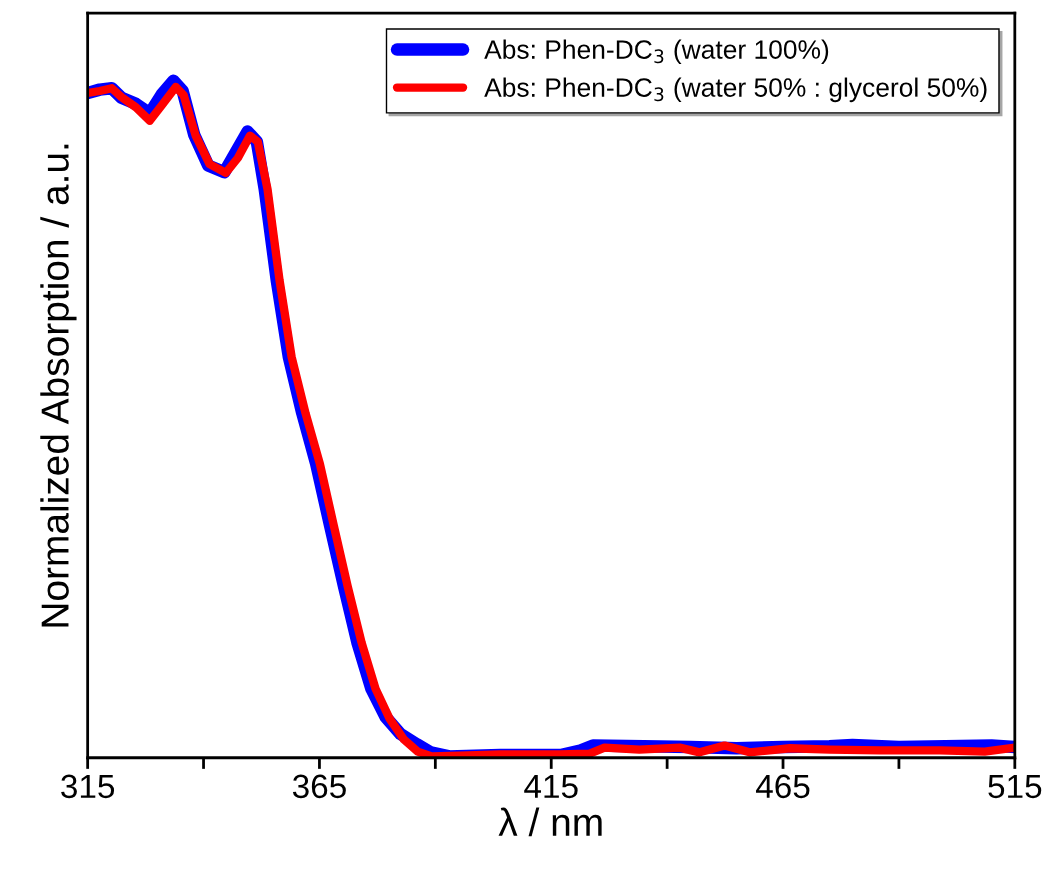  I want to click on y-axis-title: Normalized Absorption / a.u., so click(58, 385).